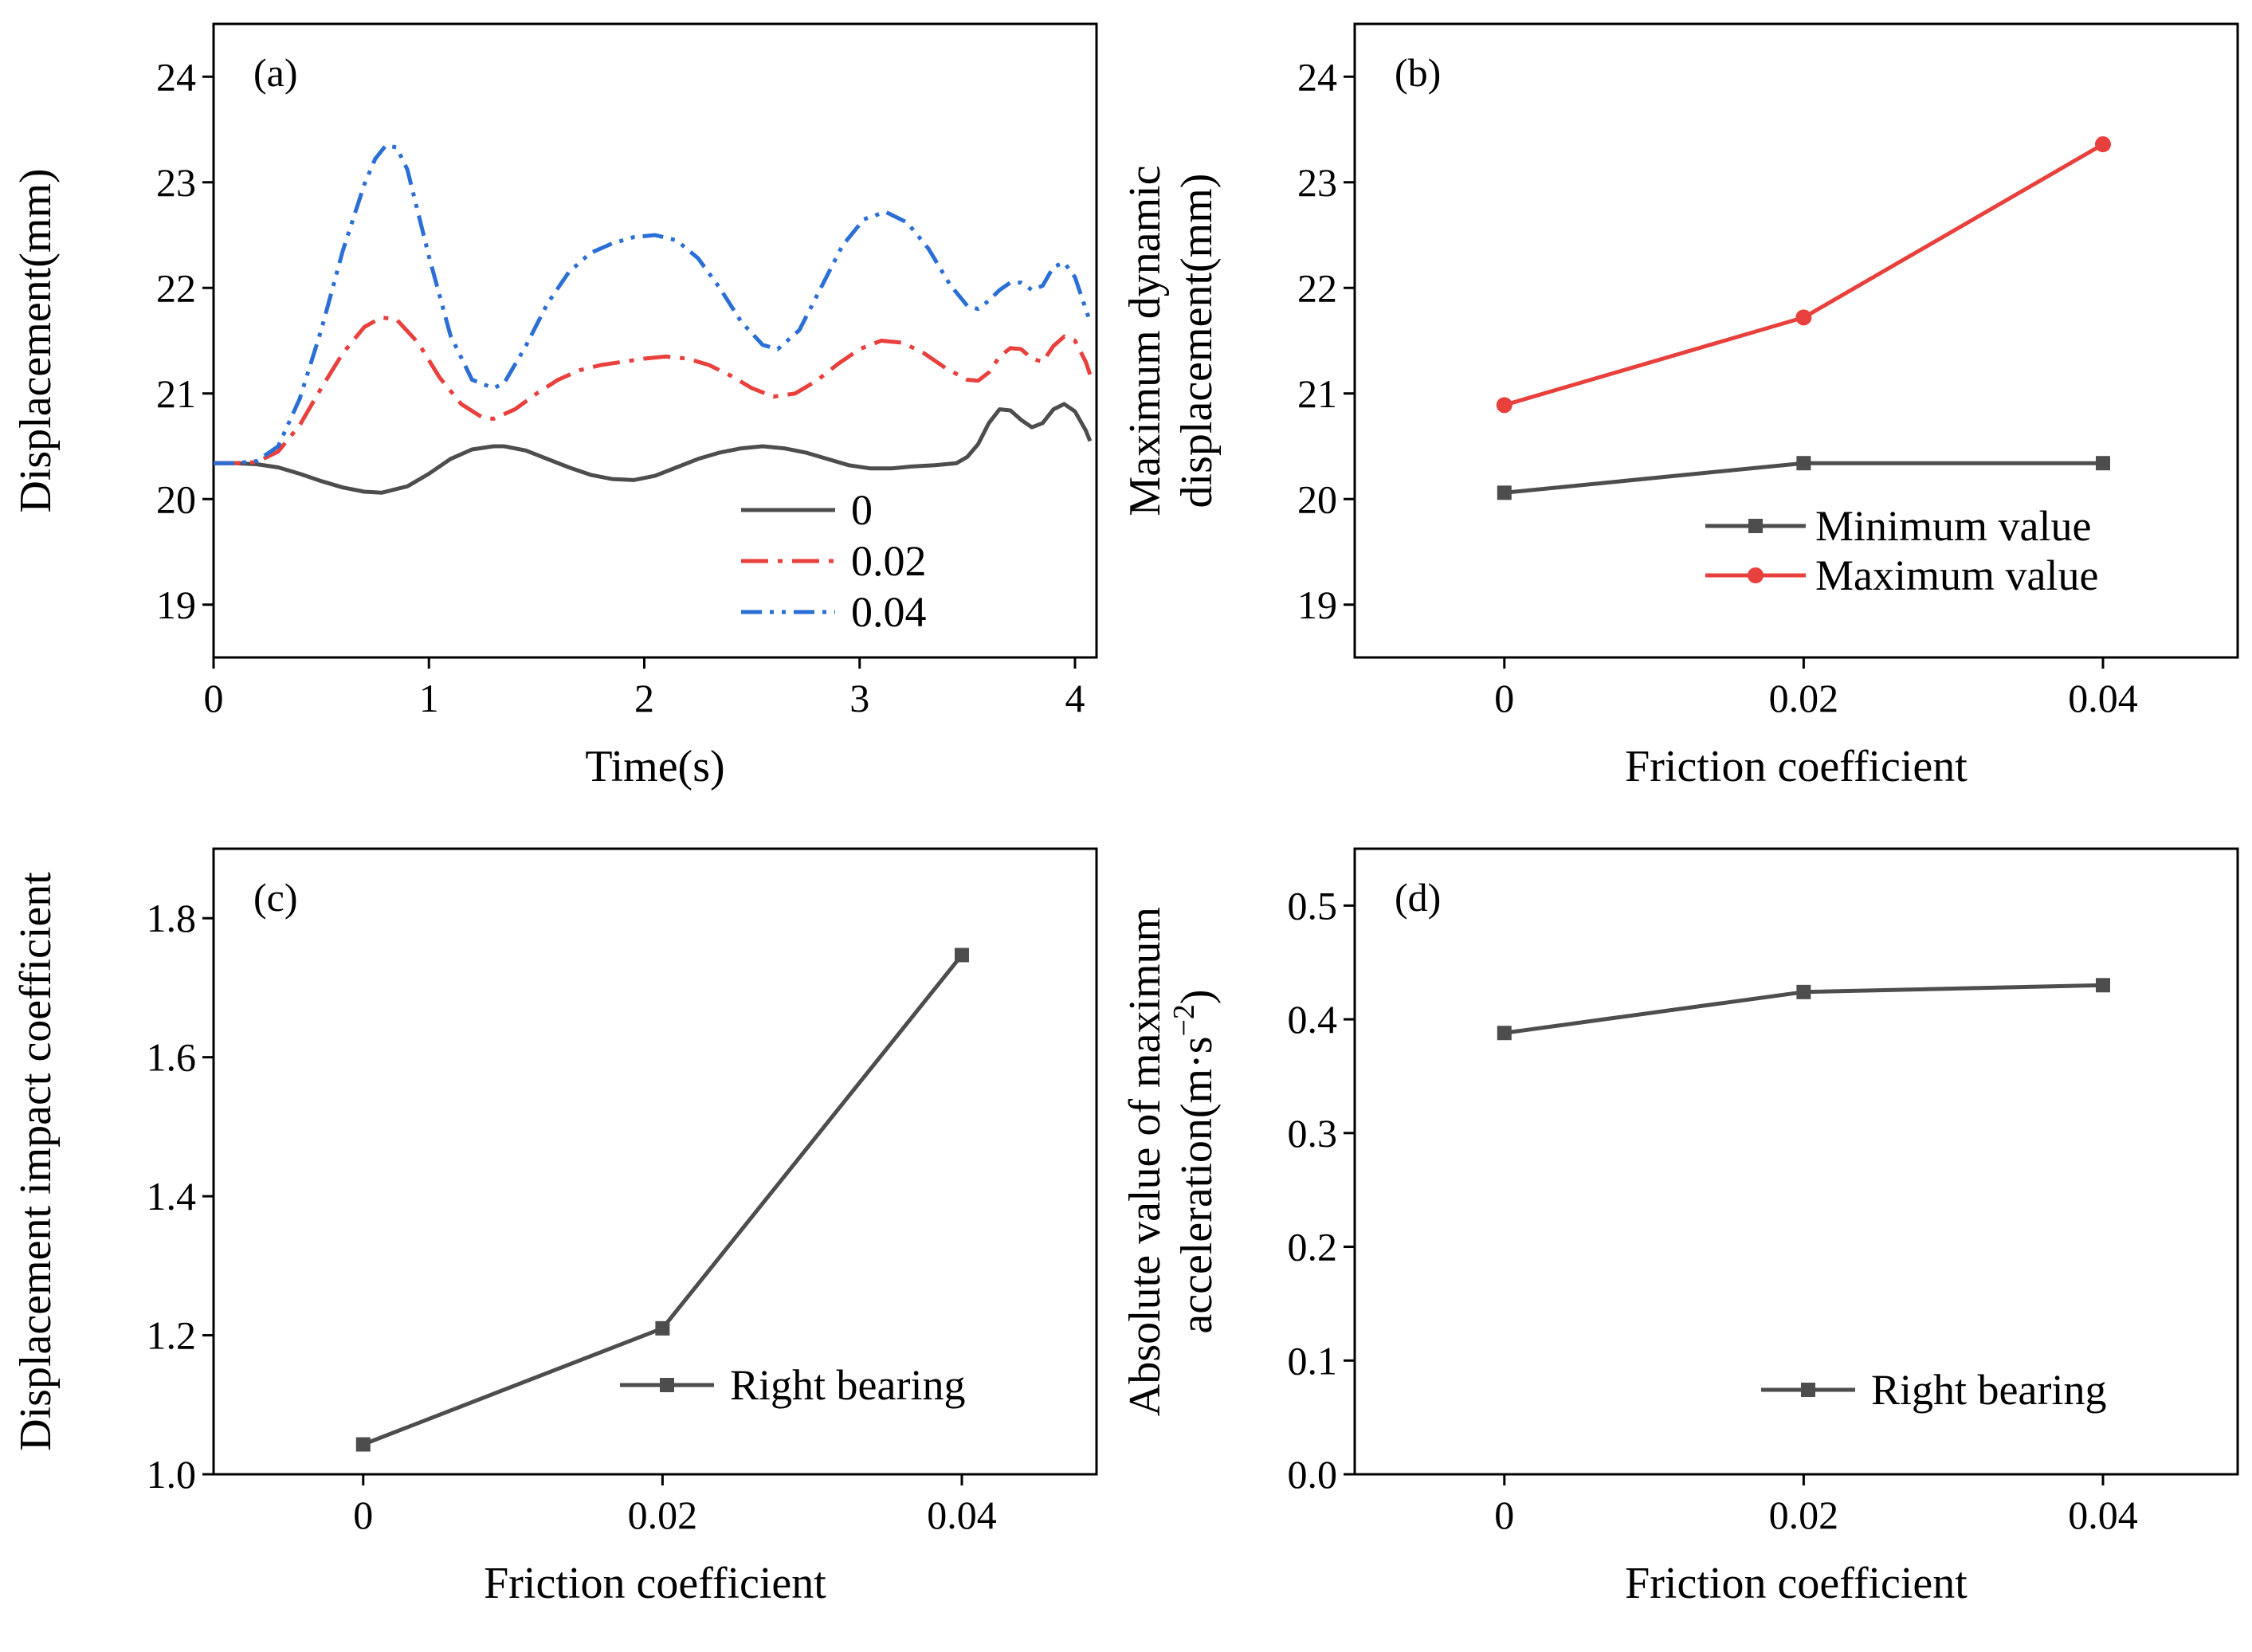 The image size is (2252, 1652). What do you see at coordinates (889, 561) in the screenshot?
I see `legend-label-1: 0.02` at bounding box center [889, 561].